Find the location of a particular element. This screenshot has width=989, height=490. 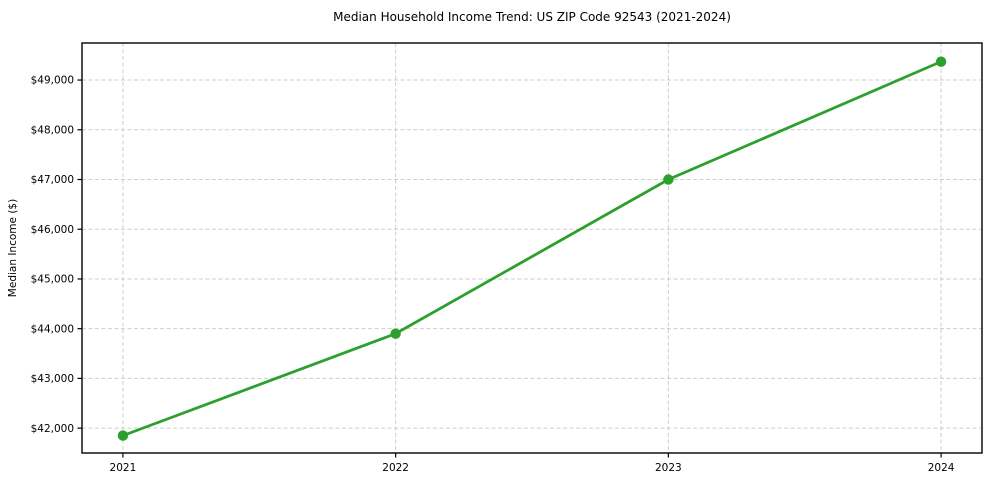

x-tick-label: 2024 is located at coordinates (941, 468).